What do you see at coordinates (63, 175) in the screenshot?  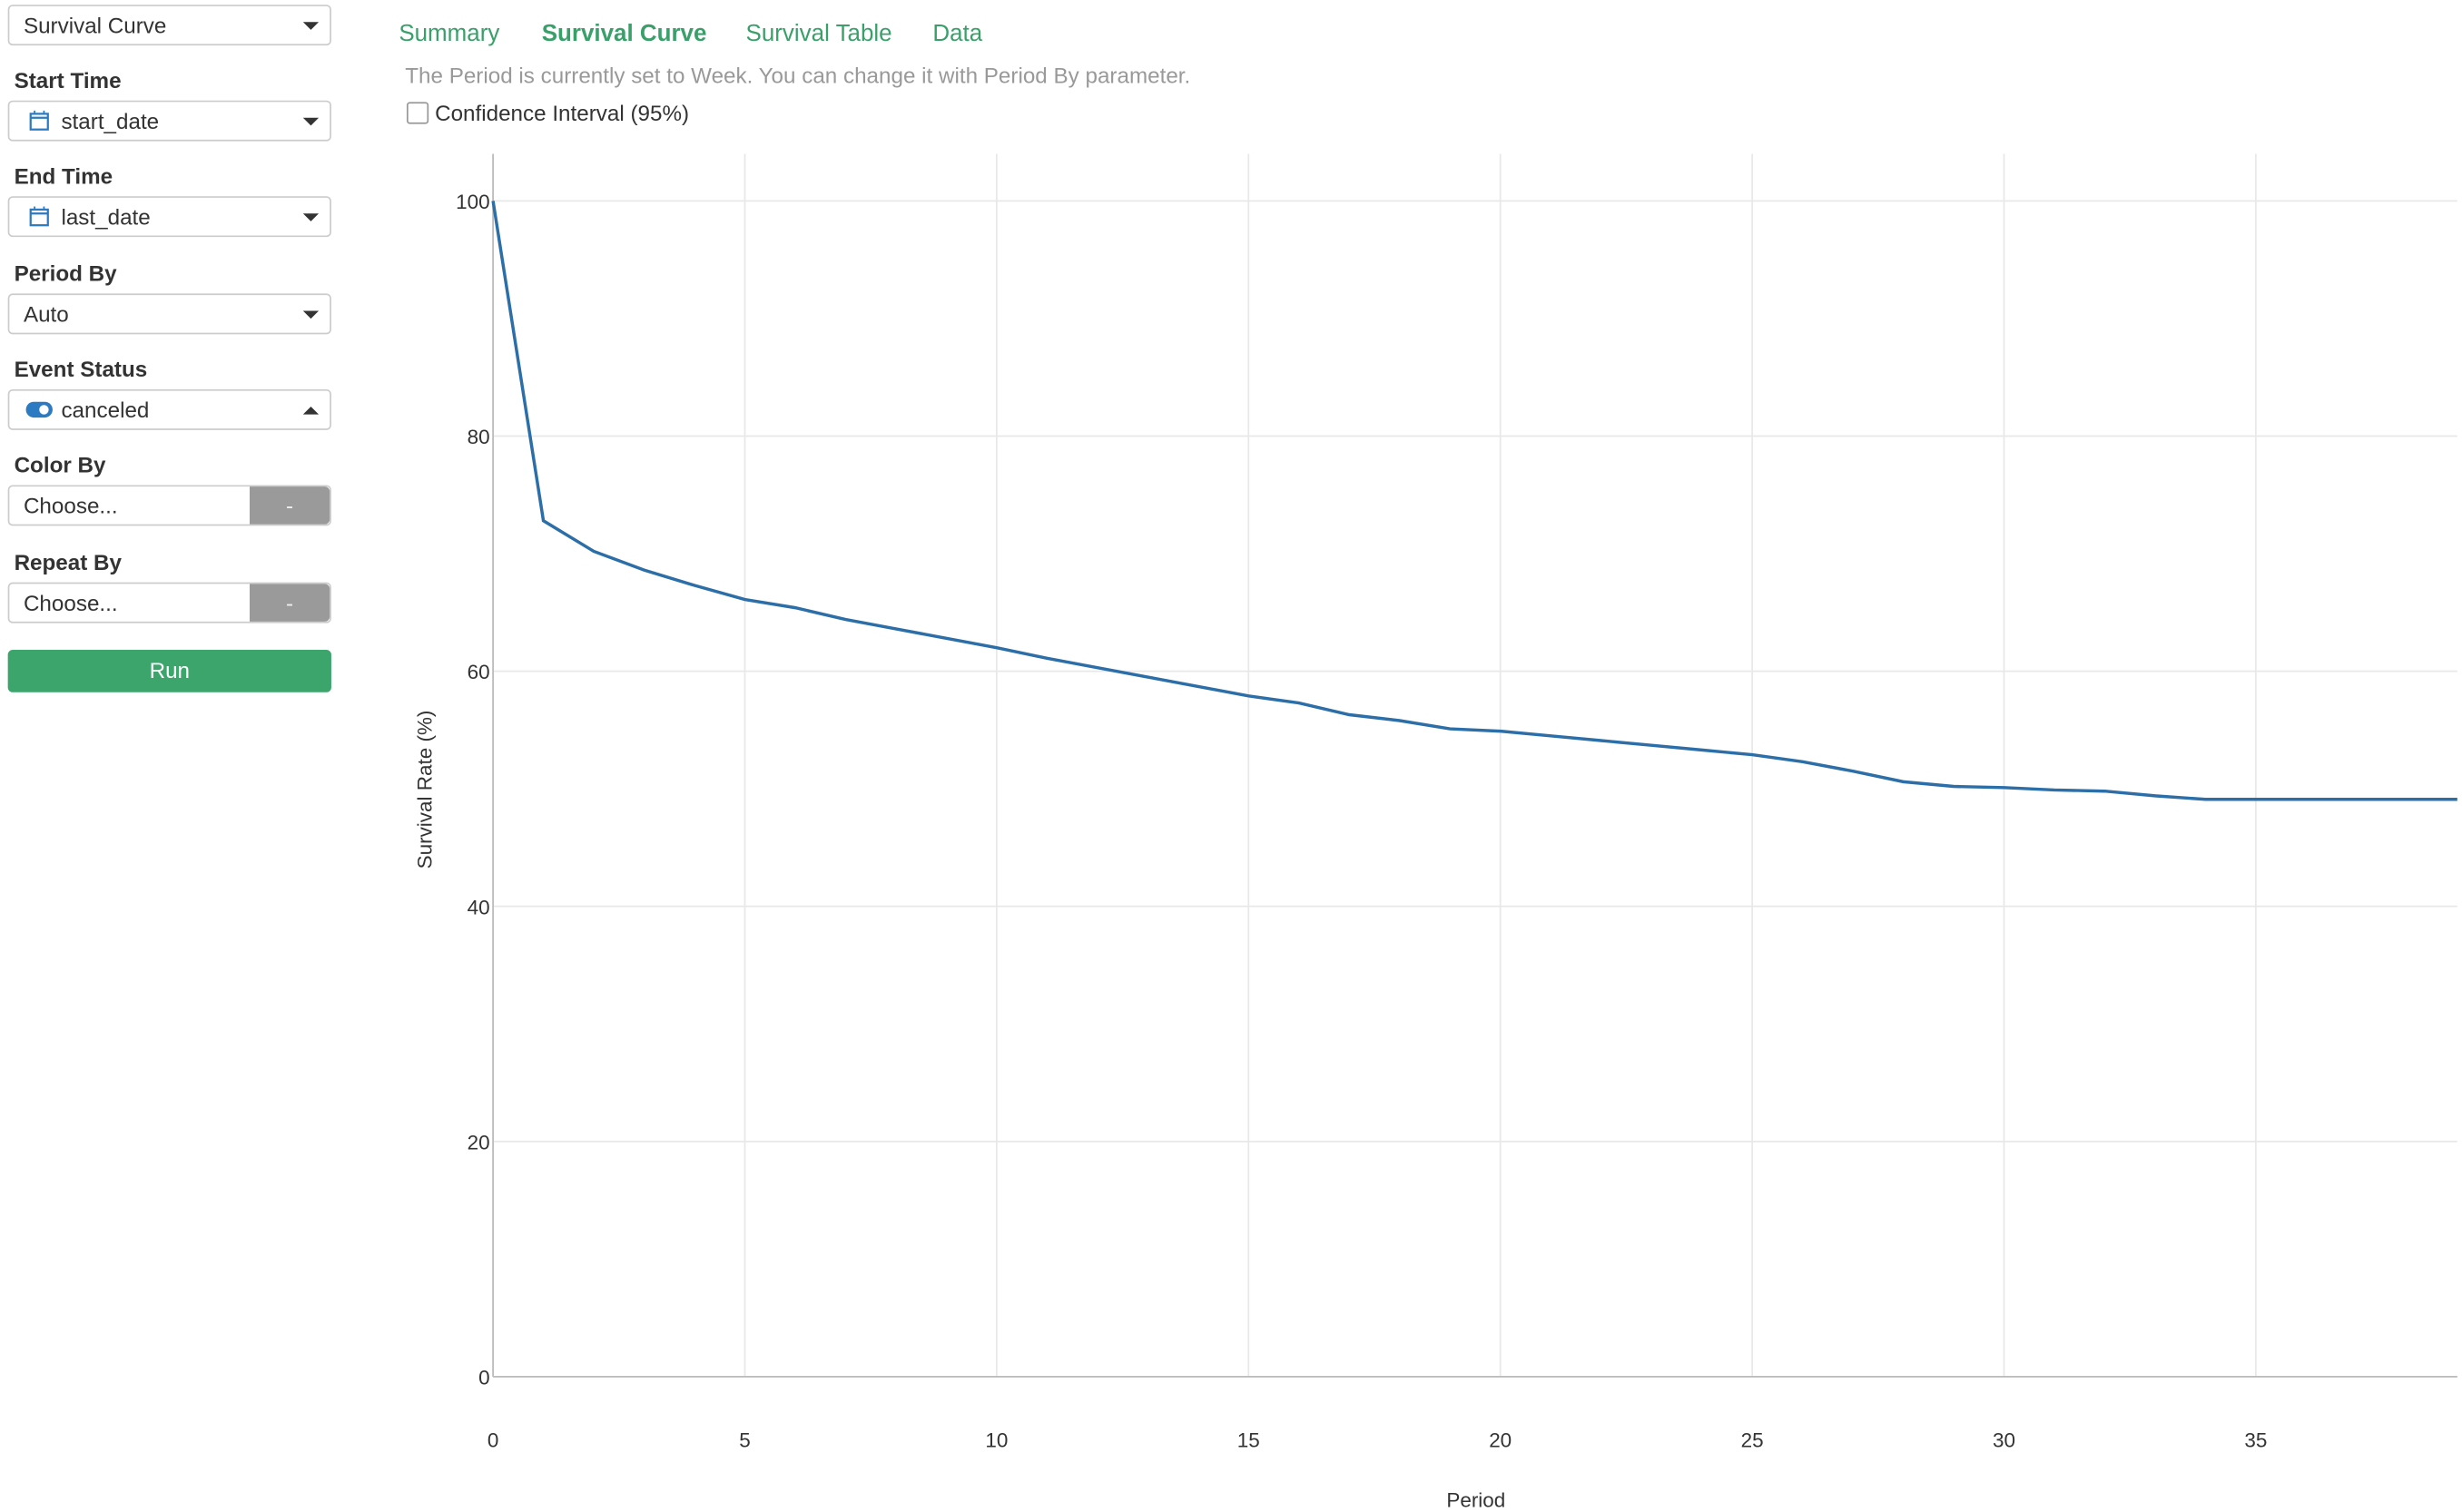 I see `field-label: End Time` at bounding box center [63, 175].